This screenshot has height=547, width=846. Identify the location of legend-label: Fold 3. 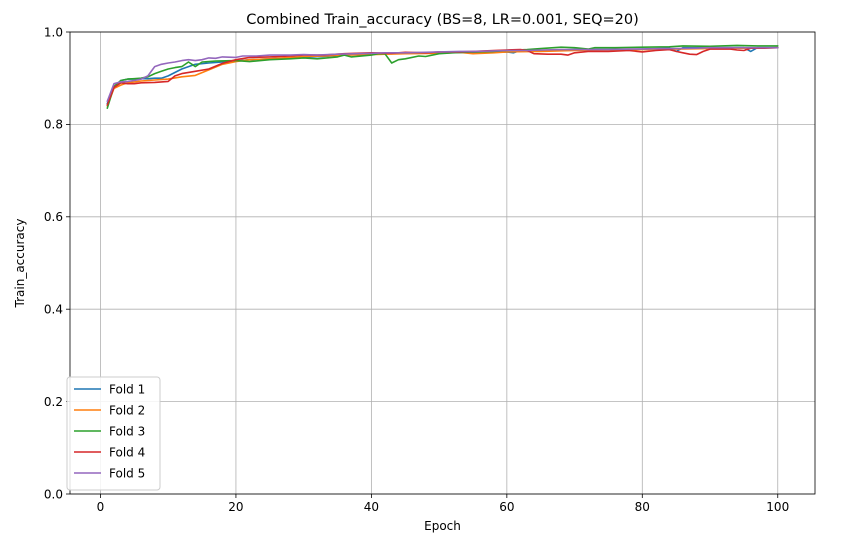
(127, 431).